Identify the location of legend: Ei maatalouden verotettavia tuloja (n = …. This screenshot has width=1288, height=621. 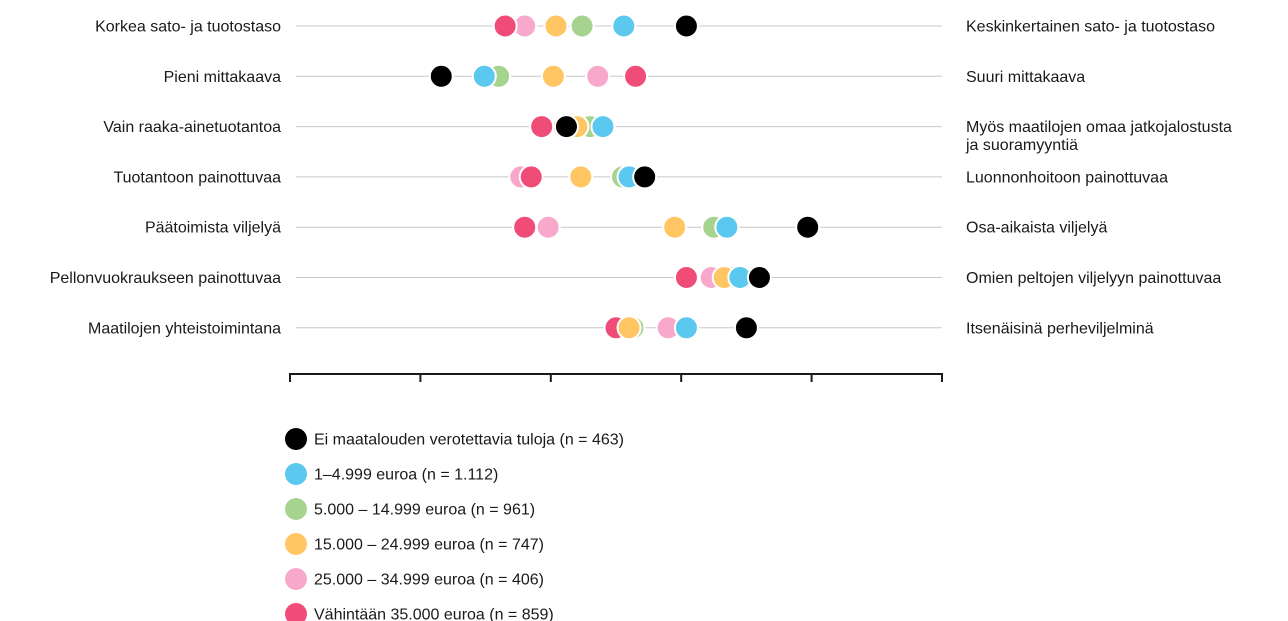
(454, 524).